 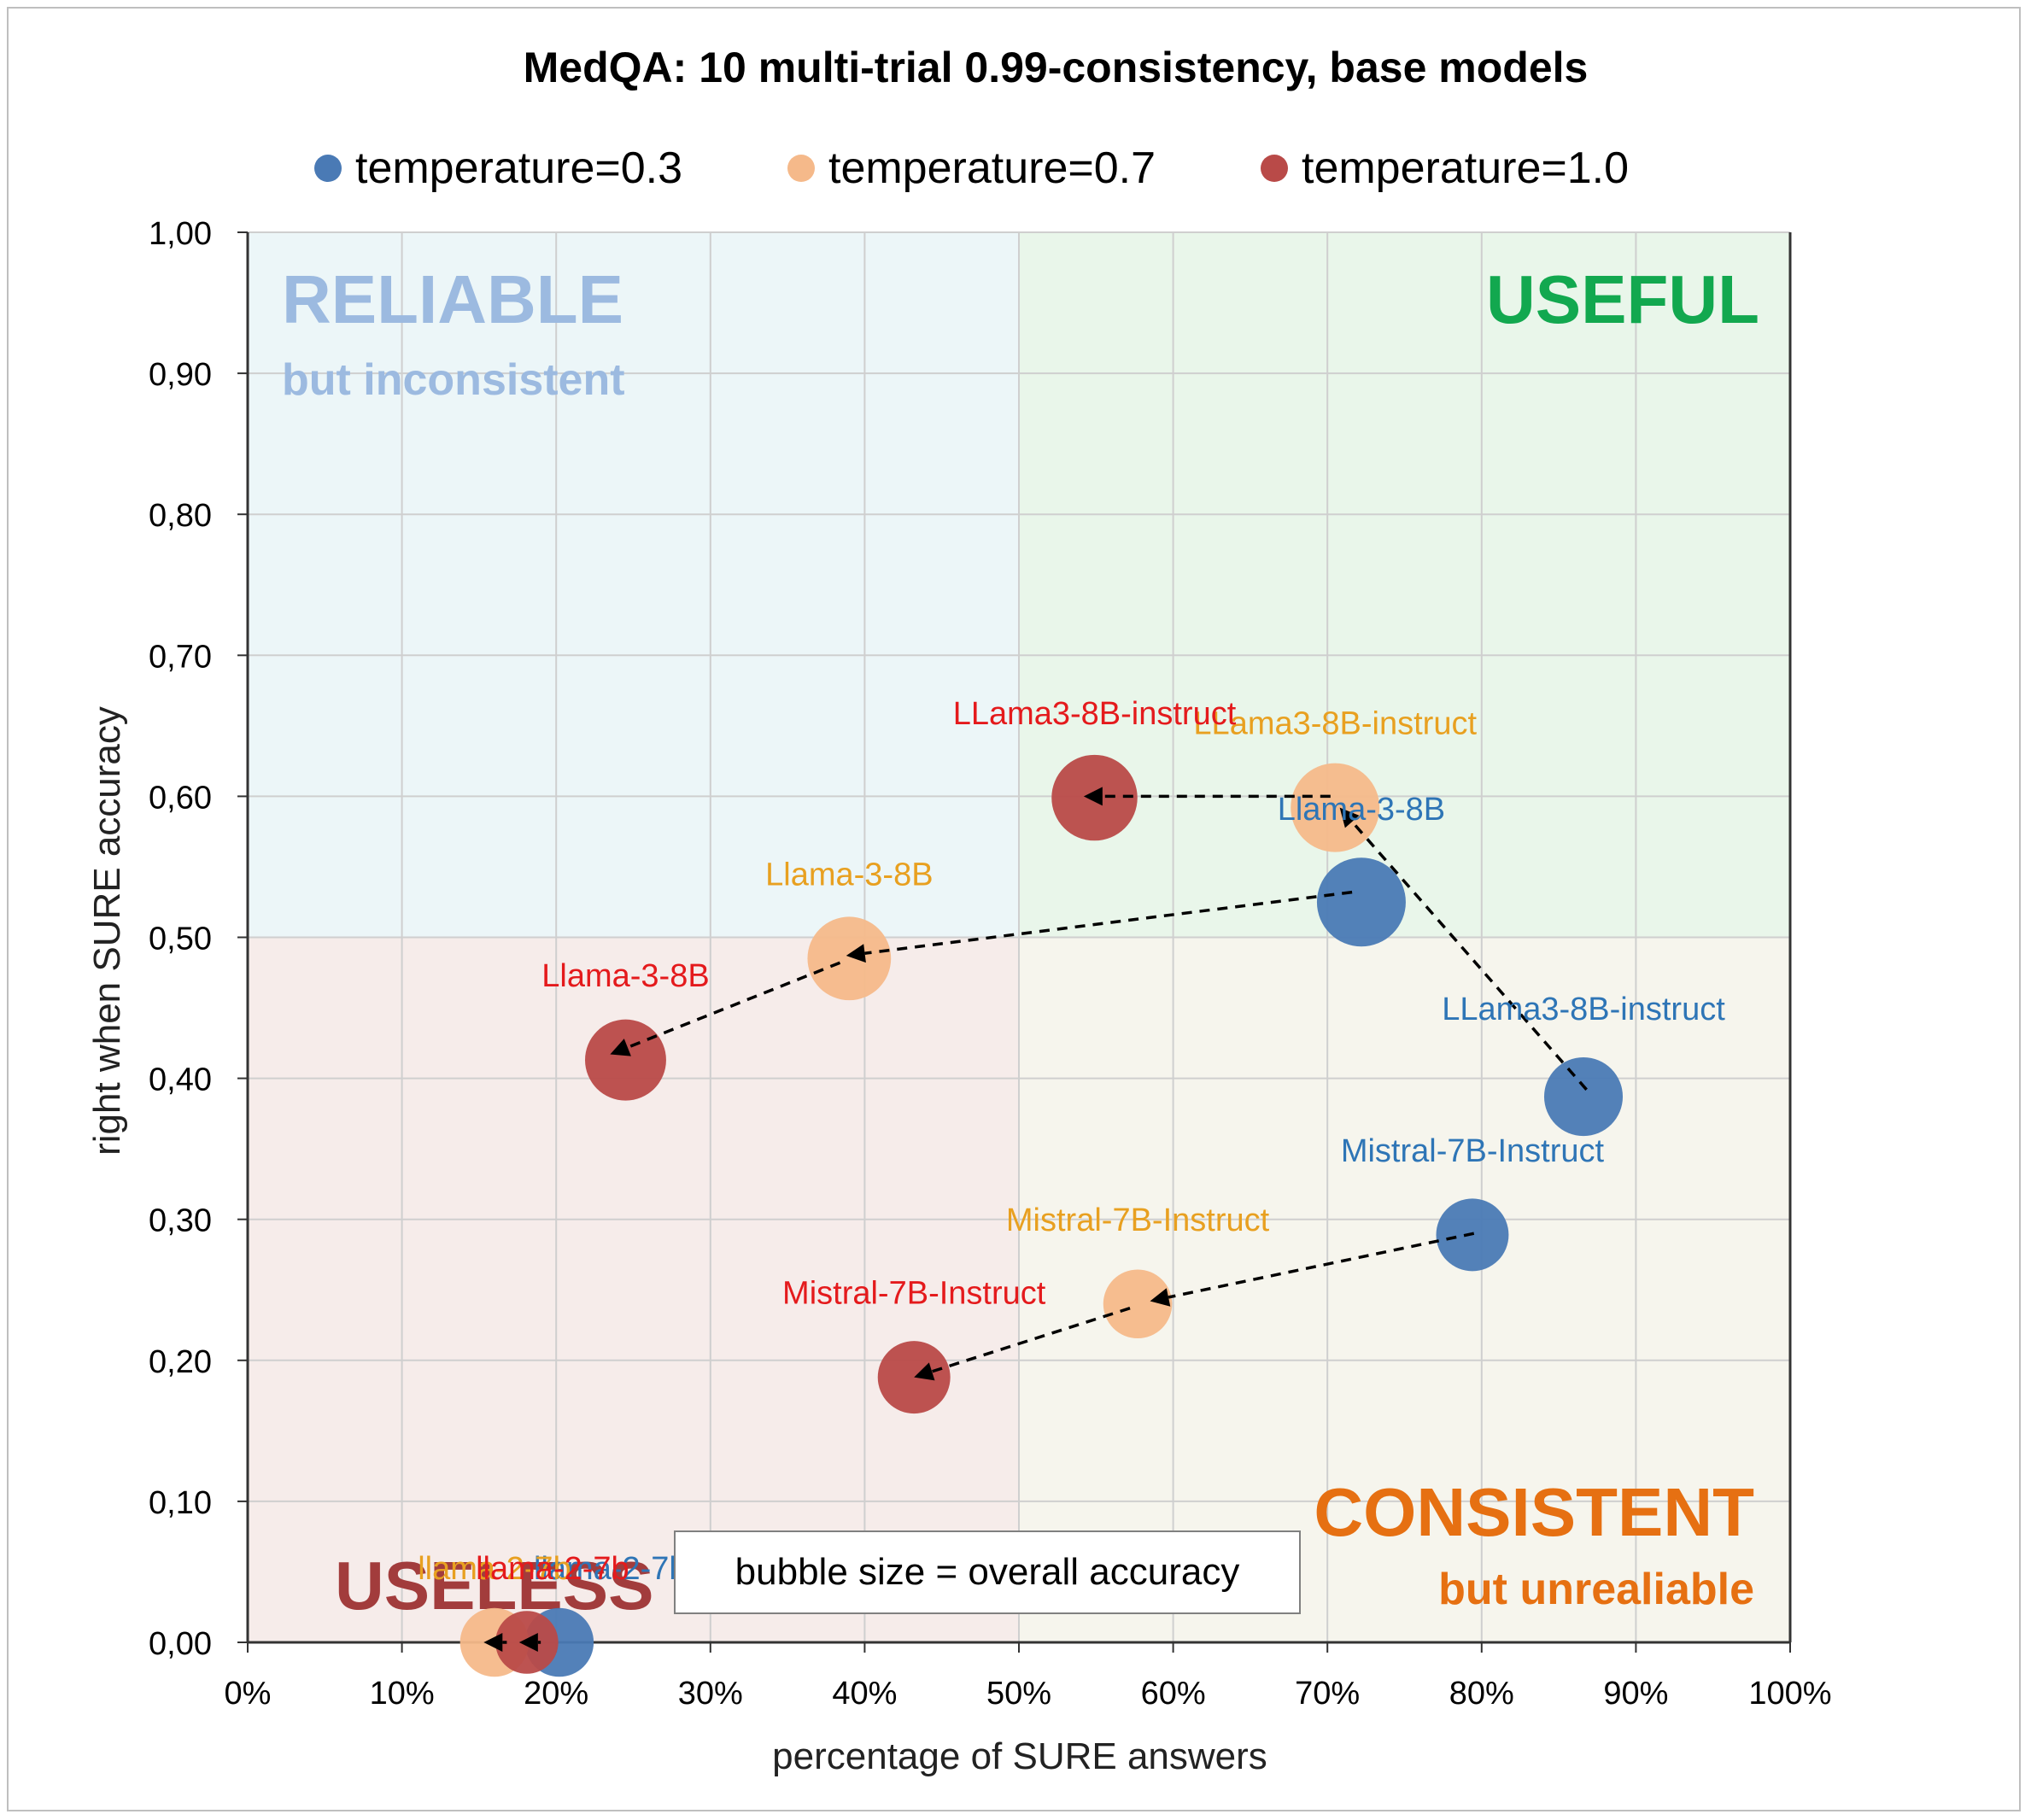 What do you see at coordinates (403, 1694) in the screenshot?
I see `x-tick-label: 10%` at bounding box center [403, 1694].